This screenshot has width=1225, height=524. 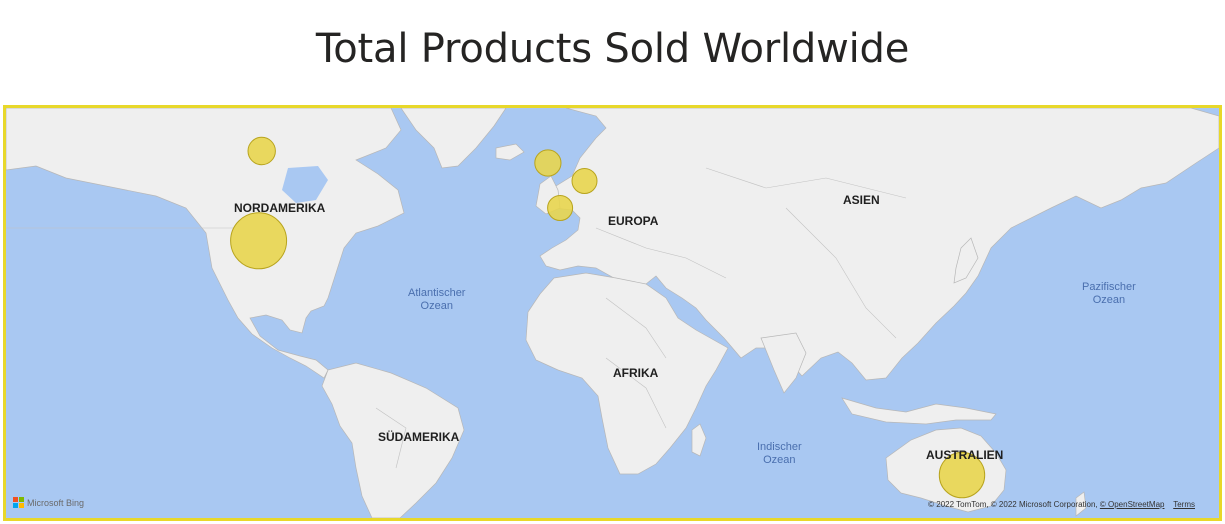 What do you see at coordinates (919, 411) in the screenshot?
I see `landmass-indonesia` at bounding box center [919, 411].